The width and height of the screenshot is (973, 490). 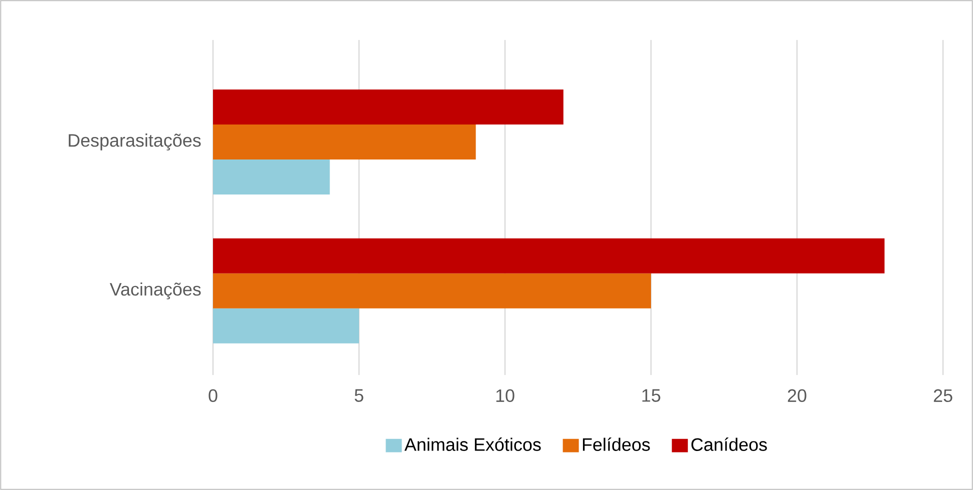 What do you see at coordinates (213, 395) in the screenshot?
I see `x-tick-label: 0` at bounding box center [213, 395].